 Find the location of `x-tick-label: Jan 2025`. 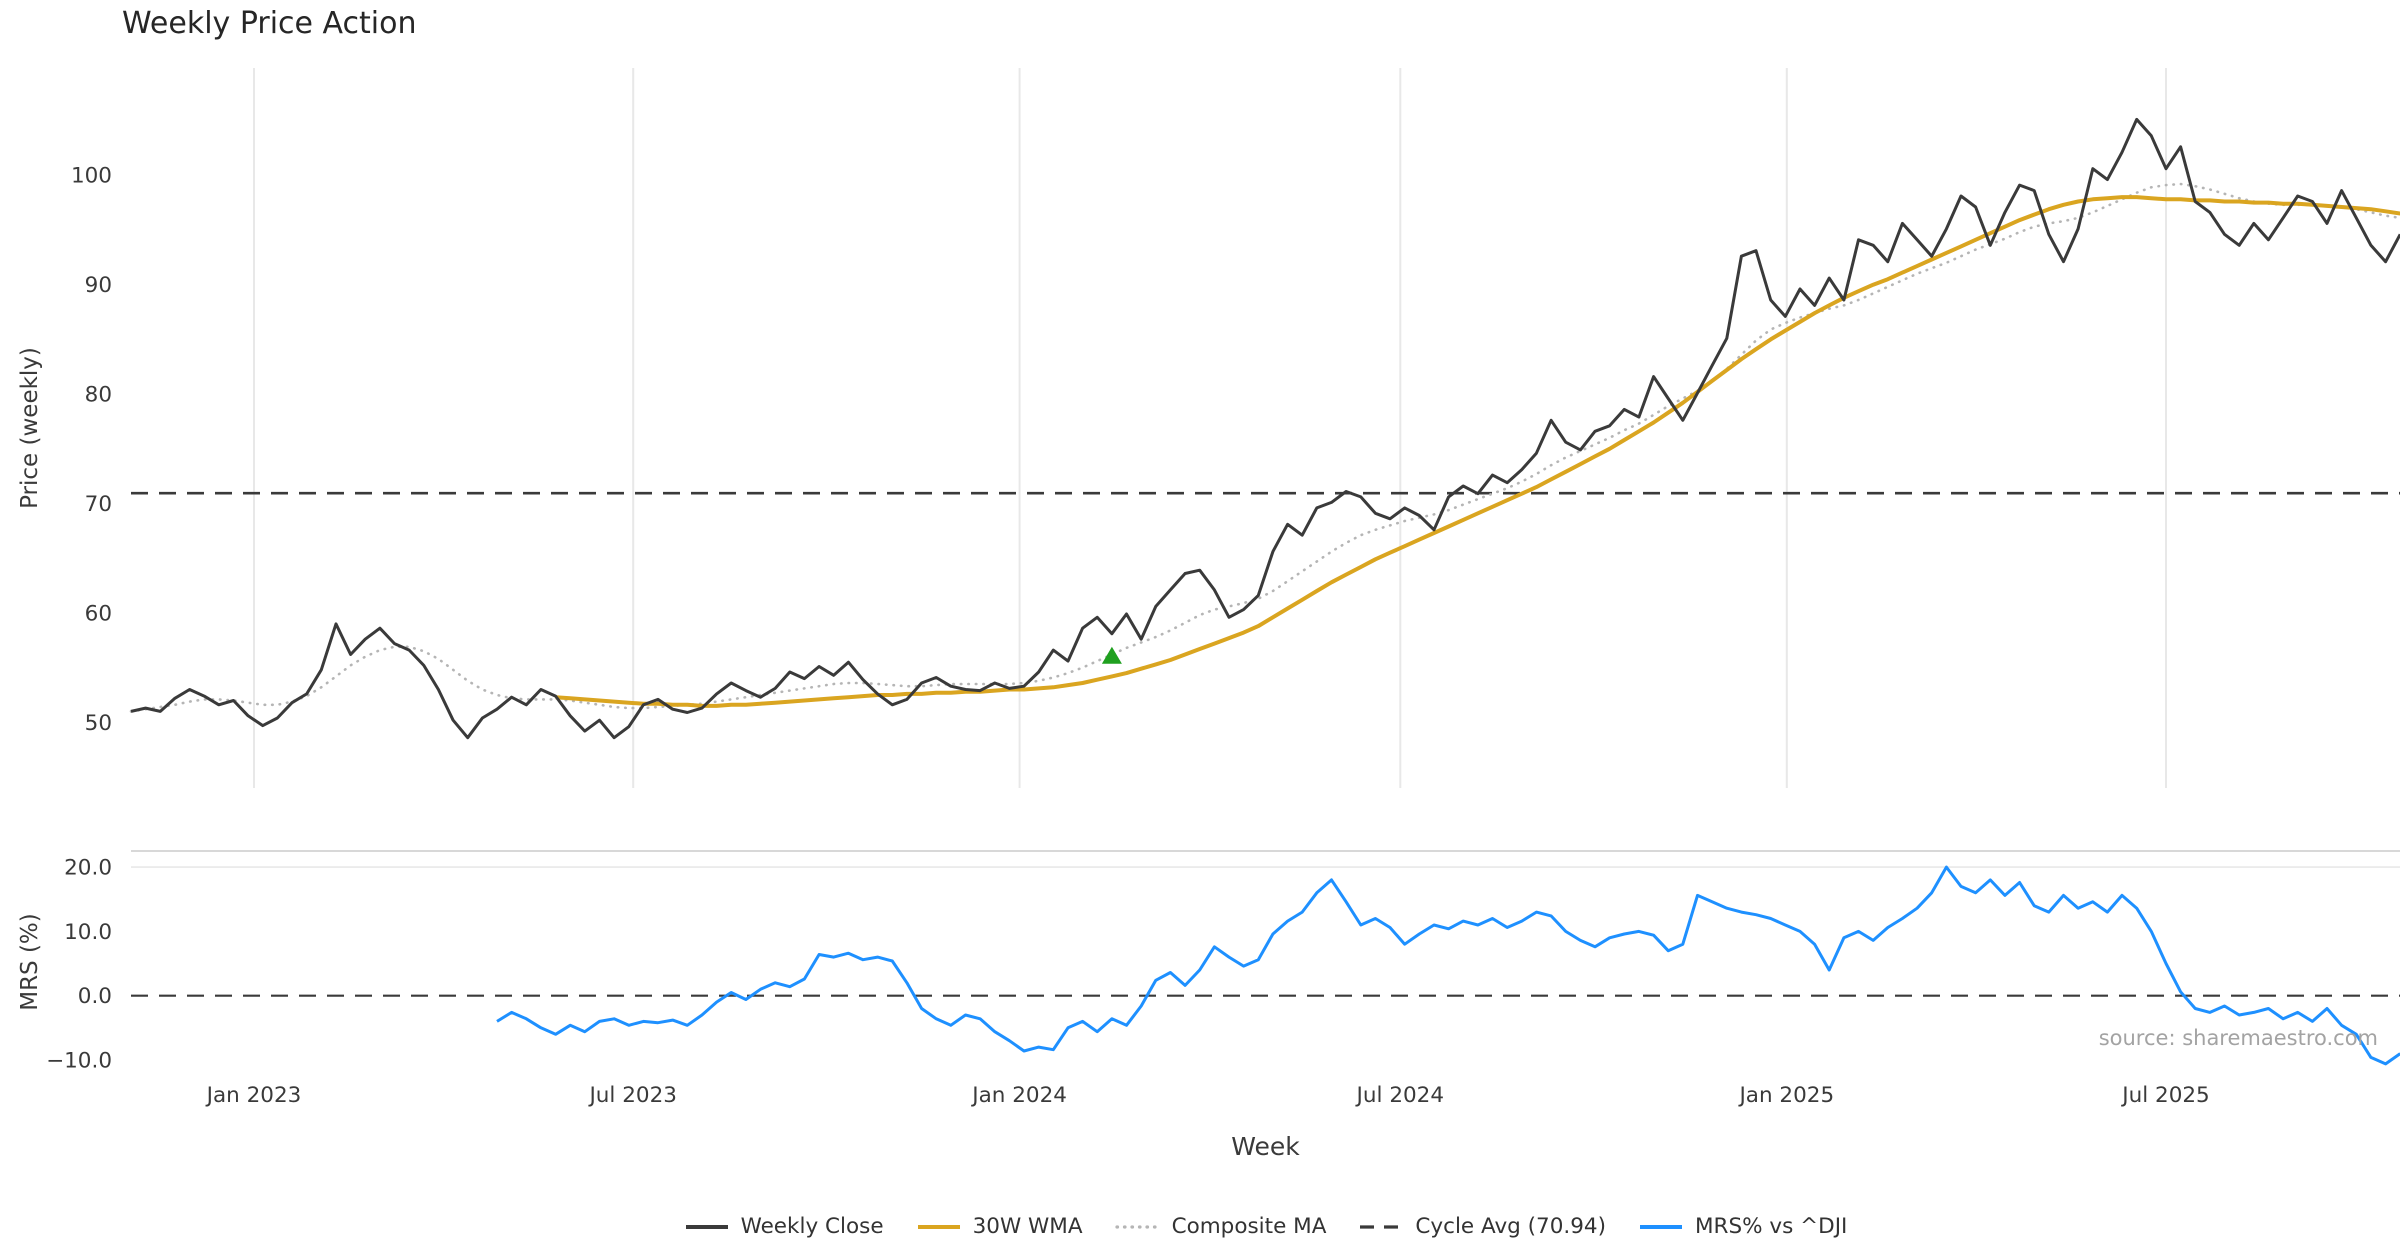

x-tick-label: Jan 2025 is located at coordinates (1785, 1095).